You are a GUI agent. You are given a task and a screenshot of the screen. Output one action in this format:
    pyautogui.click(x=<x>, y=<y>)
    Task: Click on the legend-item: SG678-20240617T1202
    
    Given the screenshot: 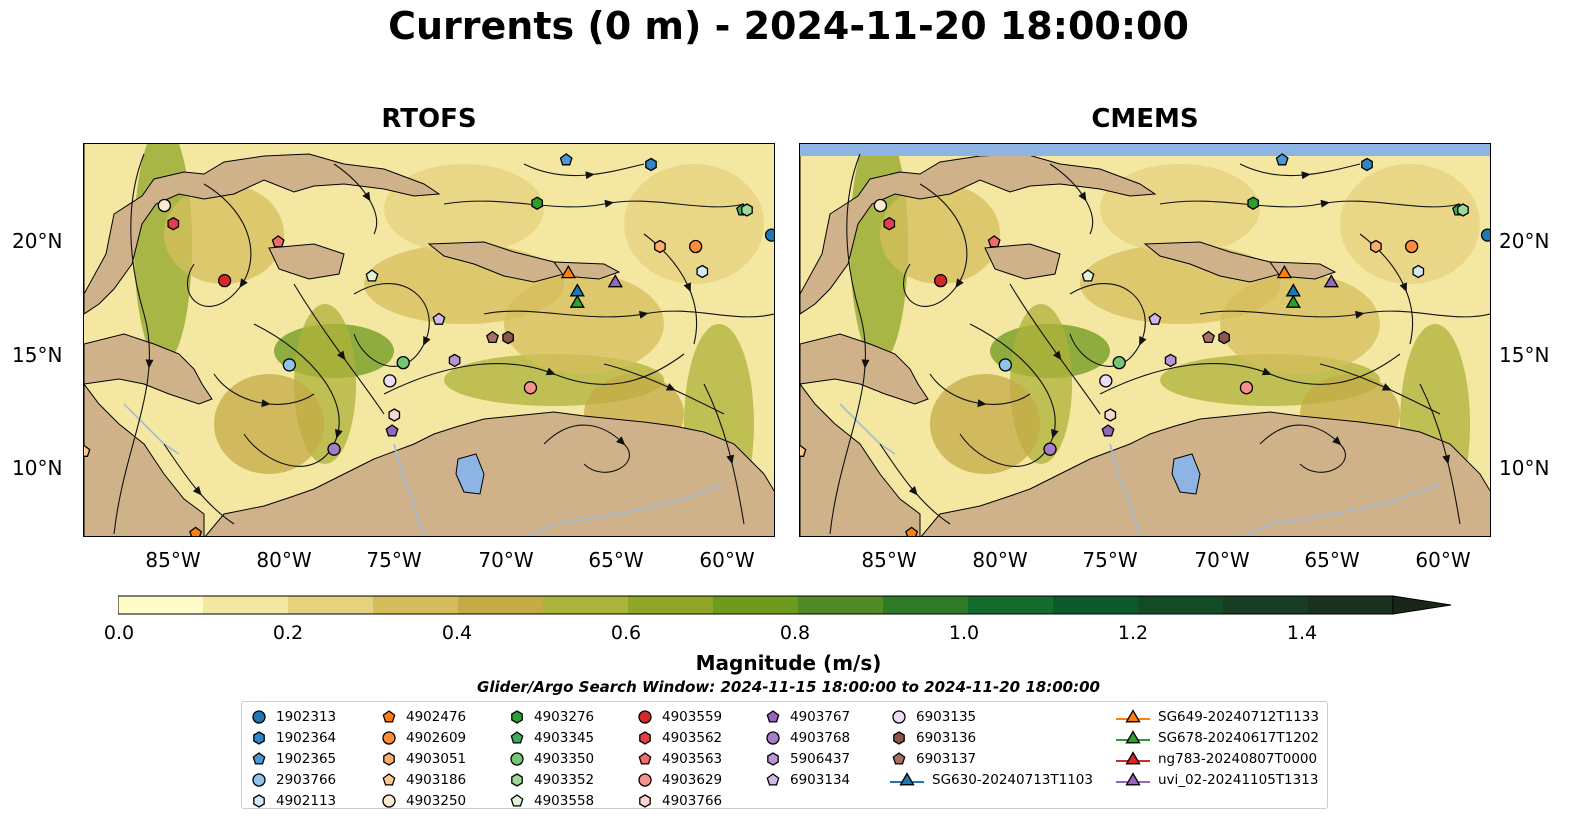 What is the action you would take?
    pyautogui.click(x=1217, y=737)
    